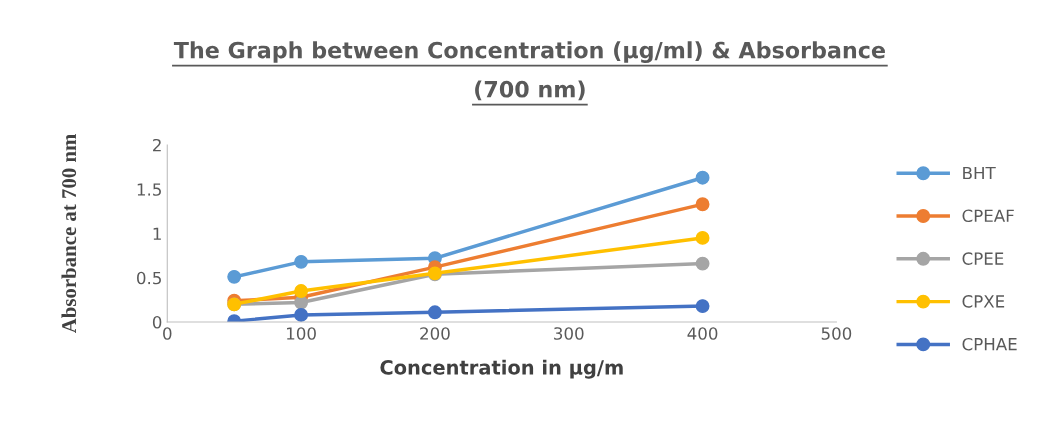 The width and height of the screenshot is (1039, 434). I want to click on x-tick-label: 0, so click(167, 333).